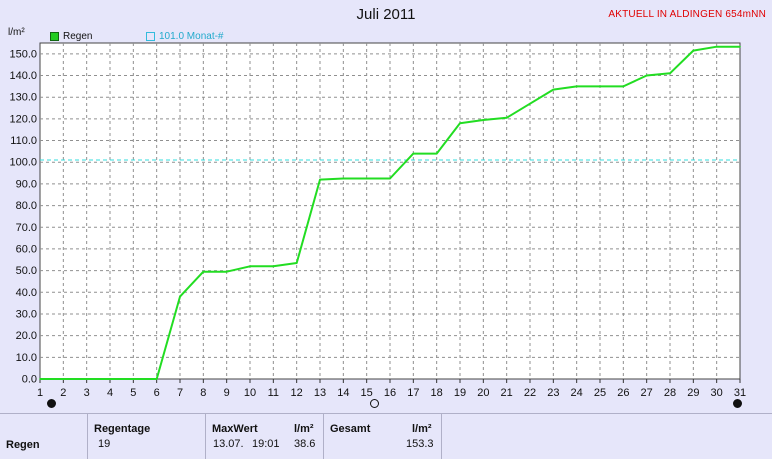 This screenshot has height=459, width=772. Describe the element at coordinates (54, 36) in the screenshot. I see `legend-swatch-regen` at that location.